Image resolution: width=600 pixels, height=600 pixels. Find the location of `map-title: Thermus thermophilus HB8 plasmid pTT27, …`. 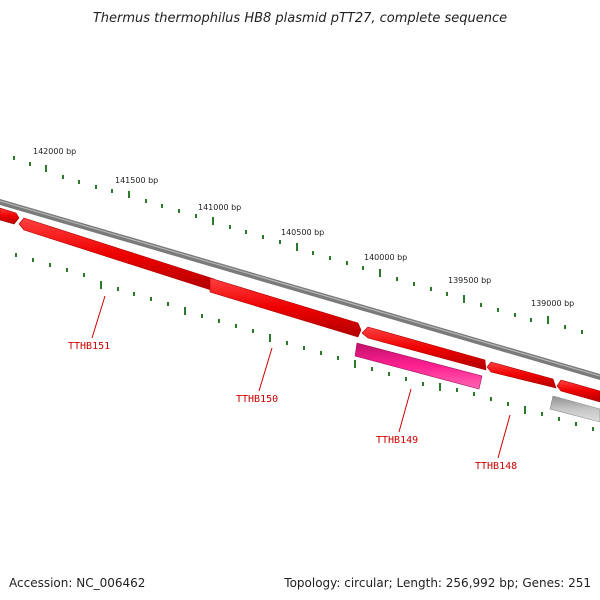

map-title: Thermus thermophilus HB8 plasmid pTT27, … is located at coordinates (300, 18).